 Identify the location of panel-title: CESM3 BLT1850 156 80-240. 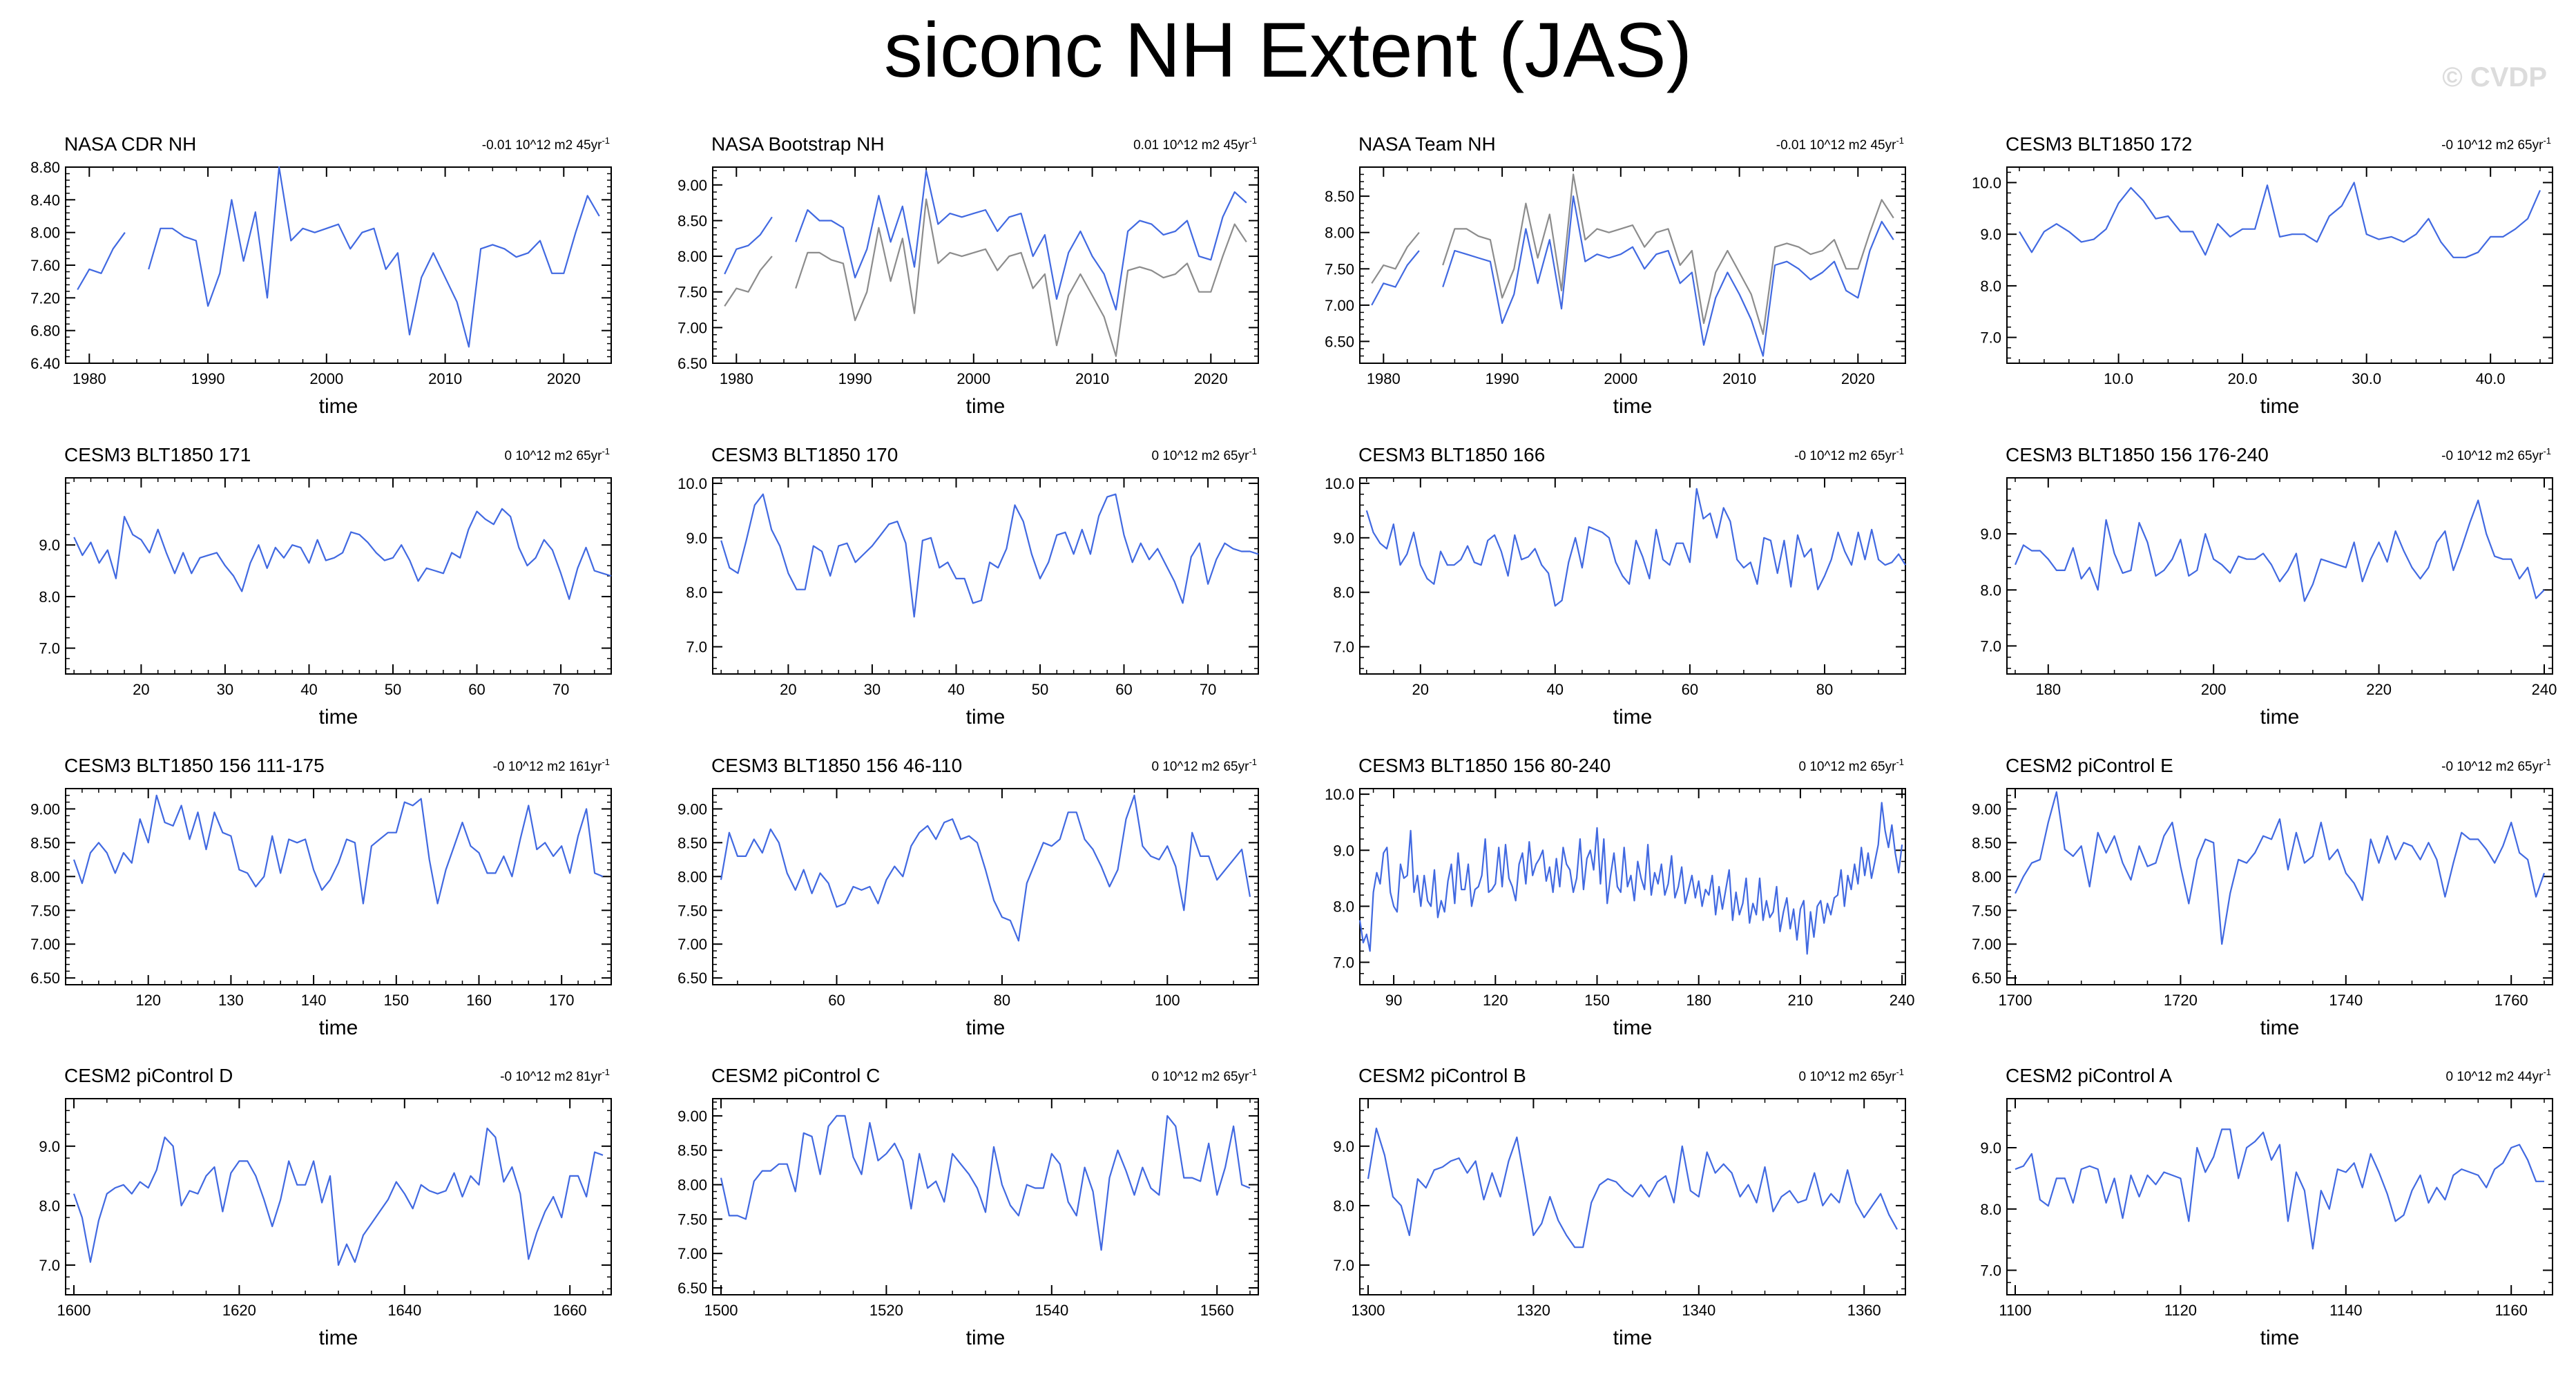
(1484, 765).